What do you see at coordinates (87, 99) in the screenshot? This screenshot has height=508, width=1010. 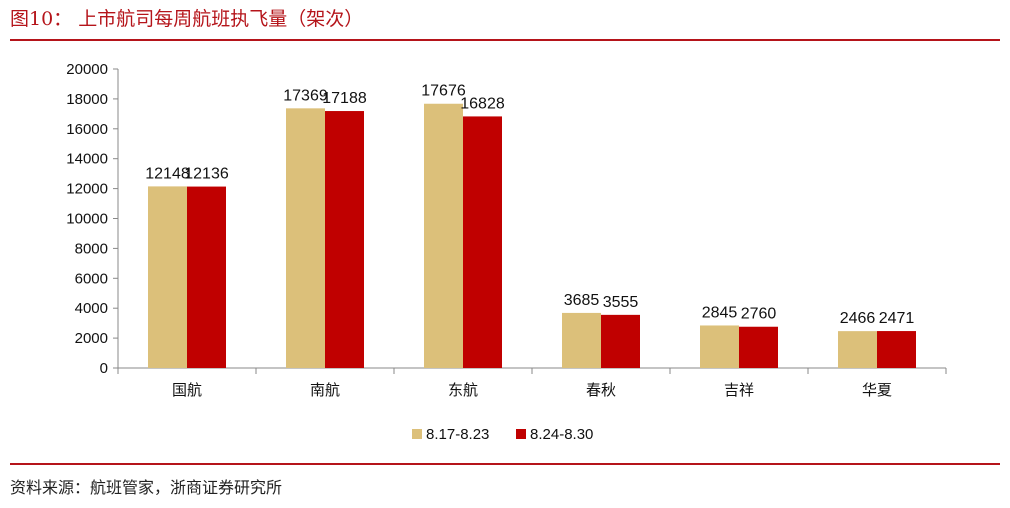 I see `y-tick-label: 18000` at bounding box center [87, 99].